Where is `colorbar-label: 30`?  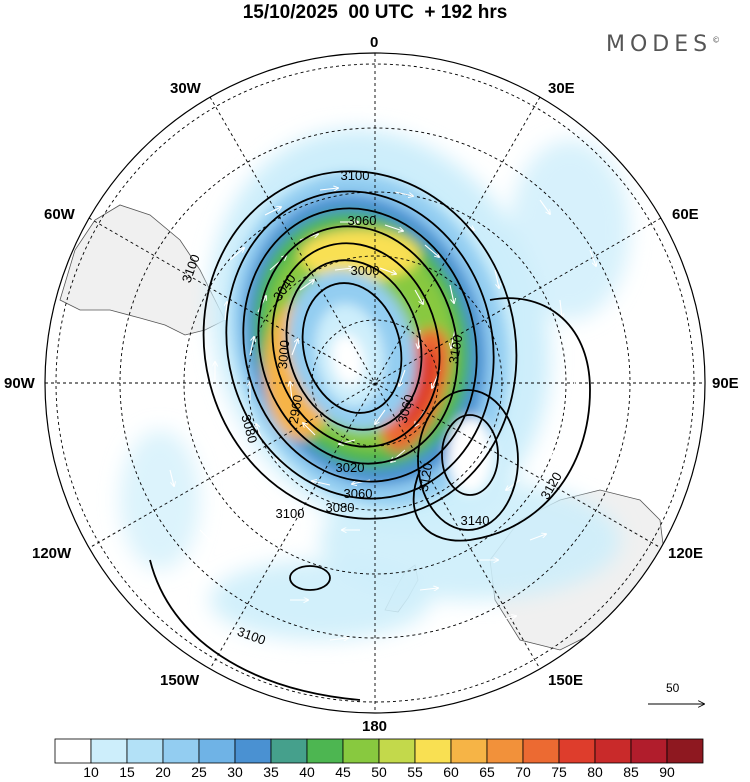
colorbar-label: 30 is located at coordinates (235, 772).